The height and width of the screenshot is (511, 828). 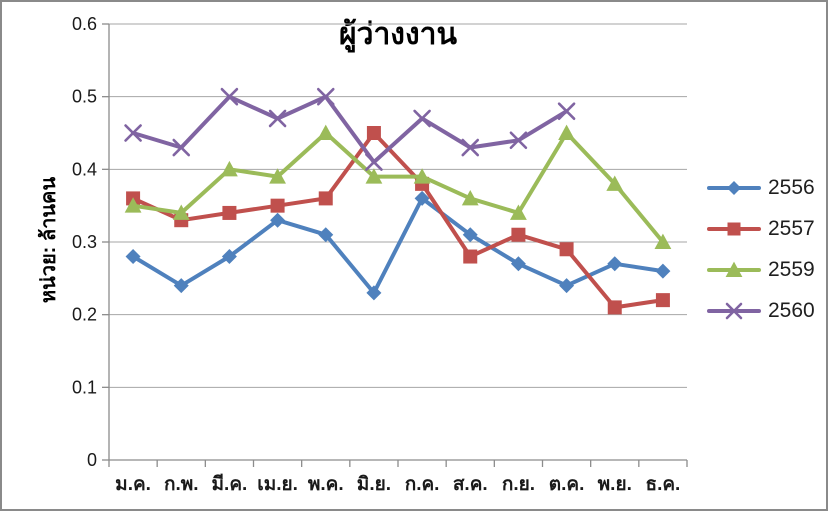 What do you see at coordinates (422, 484) in the screenshot?
I see `x-tick-label: ก.ค.` at bounding box center [422, 484].